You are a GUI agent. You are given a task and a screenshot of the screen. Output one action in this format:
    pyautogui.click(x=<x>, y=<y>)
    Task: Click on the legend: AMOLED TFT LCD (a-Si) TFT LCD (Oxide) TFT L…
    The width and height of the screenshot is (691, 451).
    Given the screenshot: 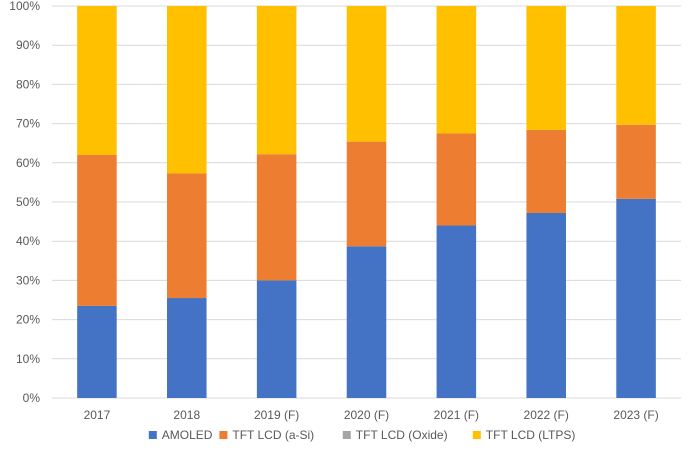 What is the action you would take?
    pyautogui.click(x=362, y=435)
    